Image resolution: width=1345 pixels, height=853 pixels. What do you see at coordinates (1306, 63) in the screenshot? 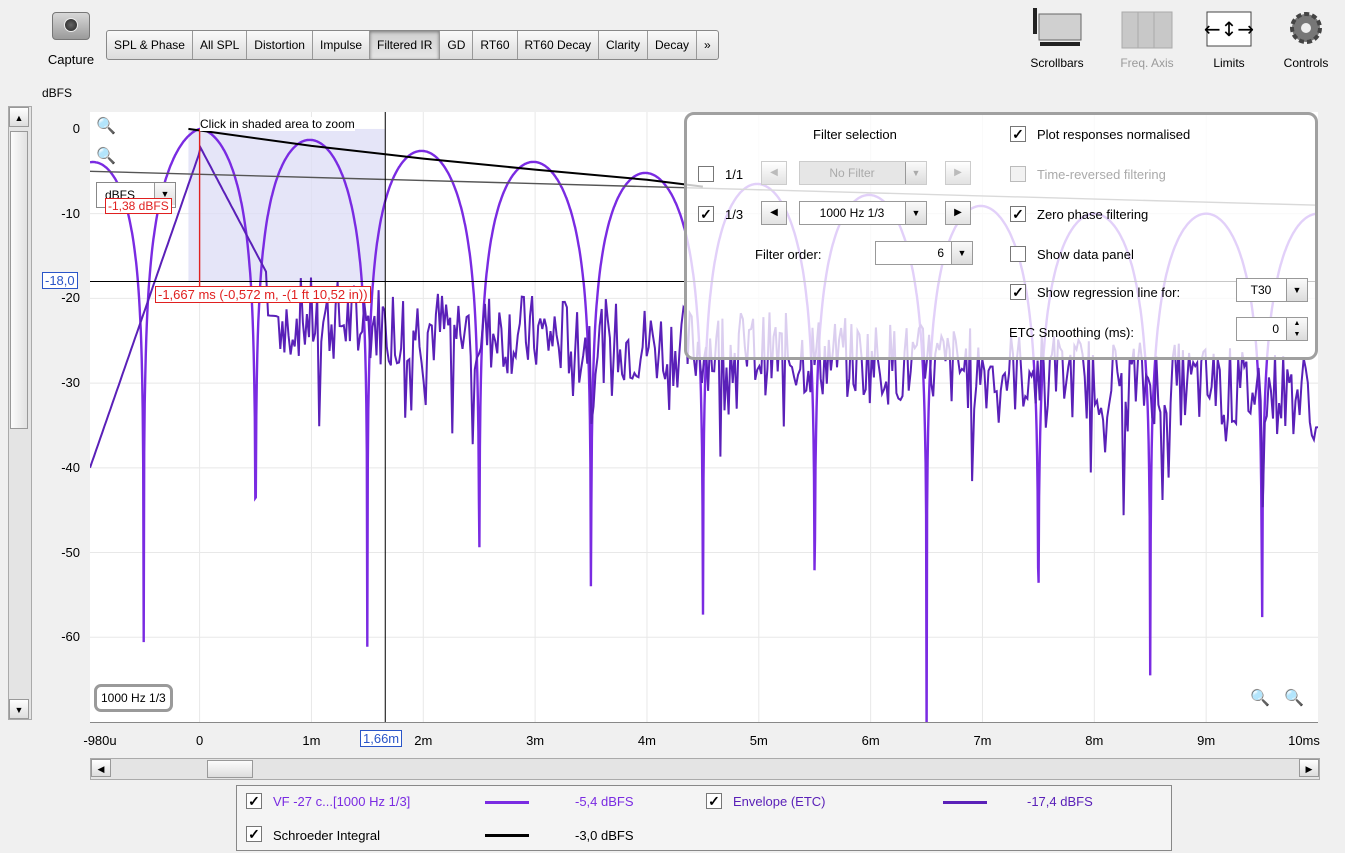
I see `controls-label: Controls` at bounding box center [1306, 63].